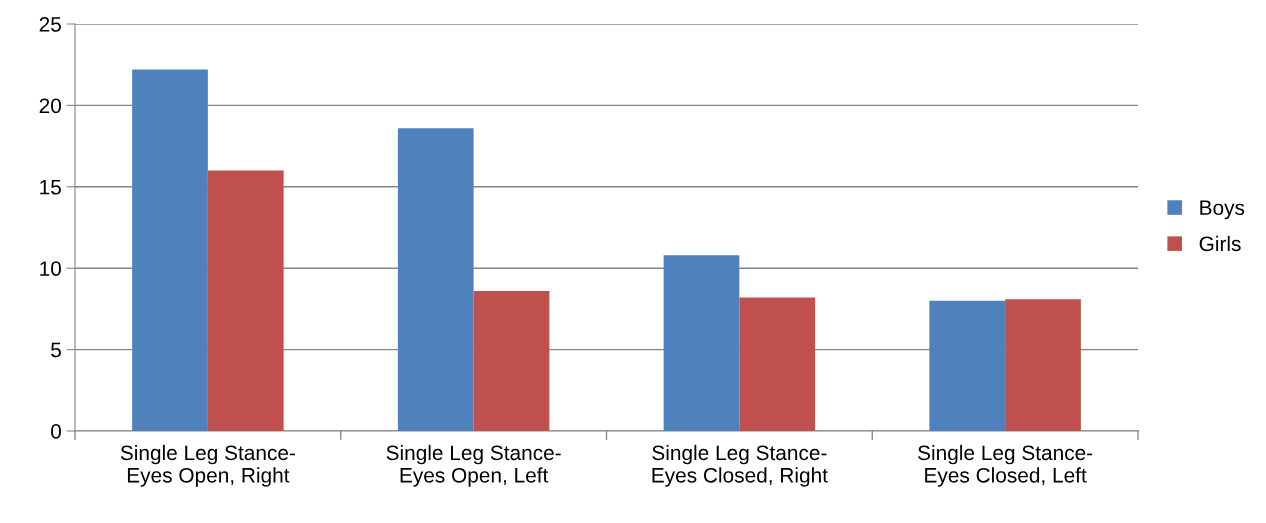 This screenshot has height=523, width=1266. What do you see at coordinates (473, 465) in the screenshot?
I see `x-tick-label: Single Leg Stance- Eyes Open, Left` at bounding box center [473, 465].